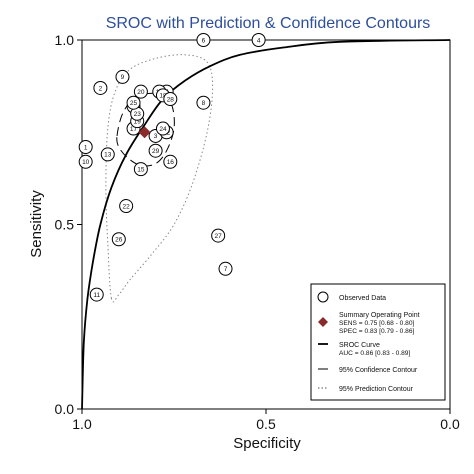  I want to click on observed-point-label: 26, so click(119, 240).